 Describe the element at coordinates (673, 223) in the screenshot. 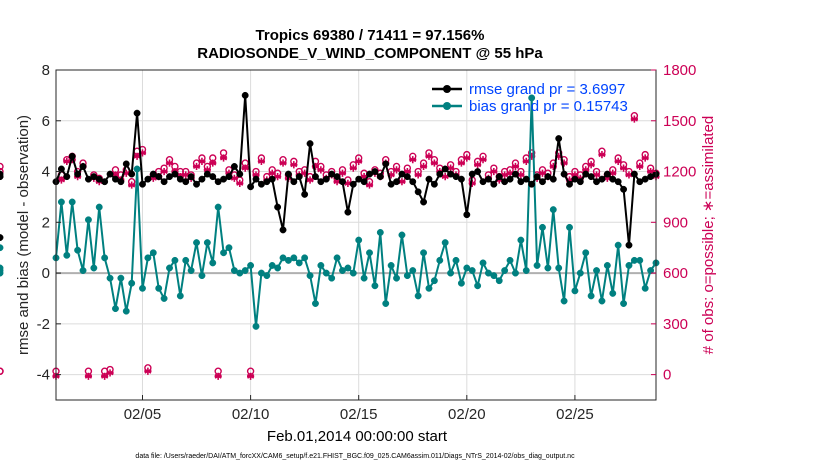

I see `y-right-axis-ticks: 0 300 600 900 1200 1500 1800` at that location.